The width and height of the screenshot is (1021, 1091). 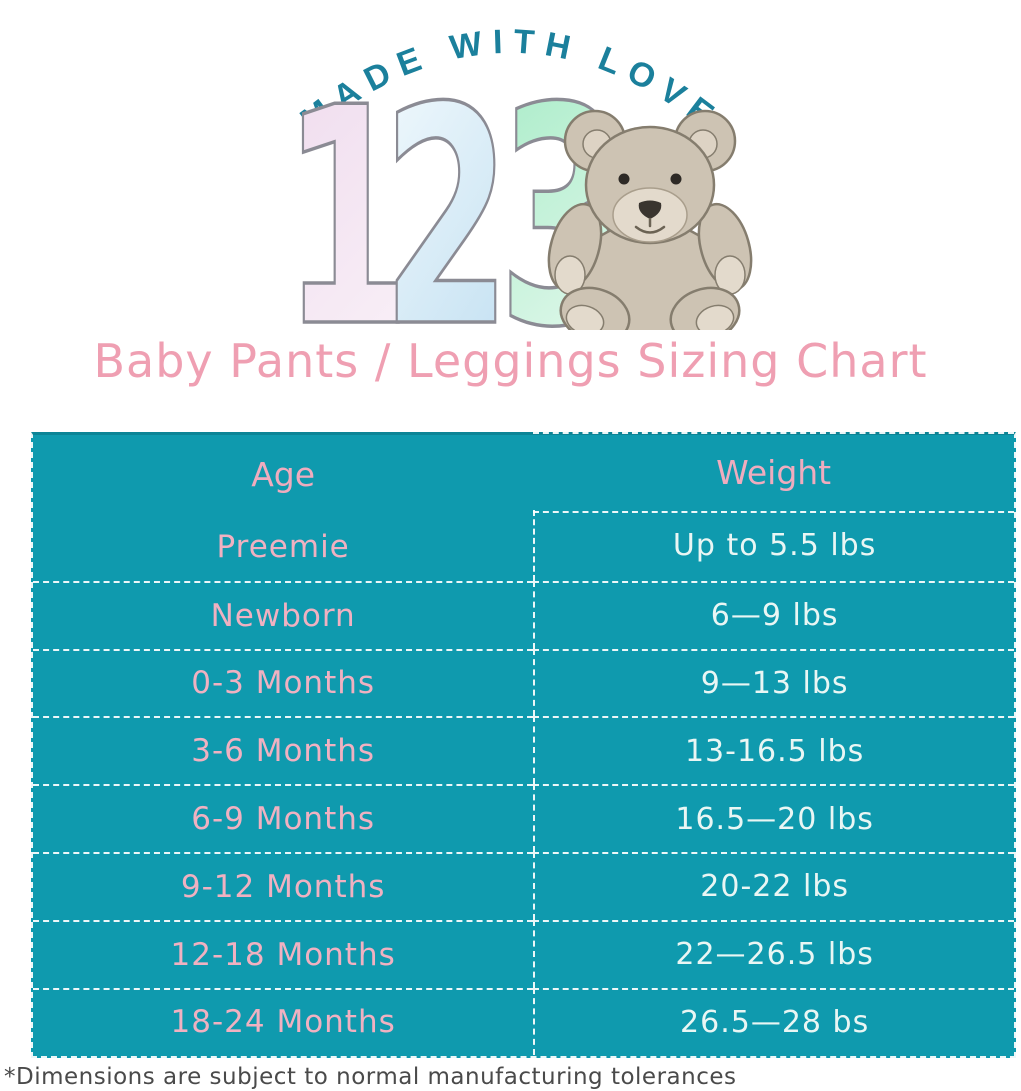 I want to click on table-row-weight: 26.5—28 bs, so click(x=773, y=1021).